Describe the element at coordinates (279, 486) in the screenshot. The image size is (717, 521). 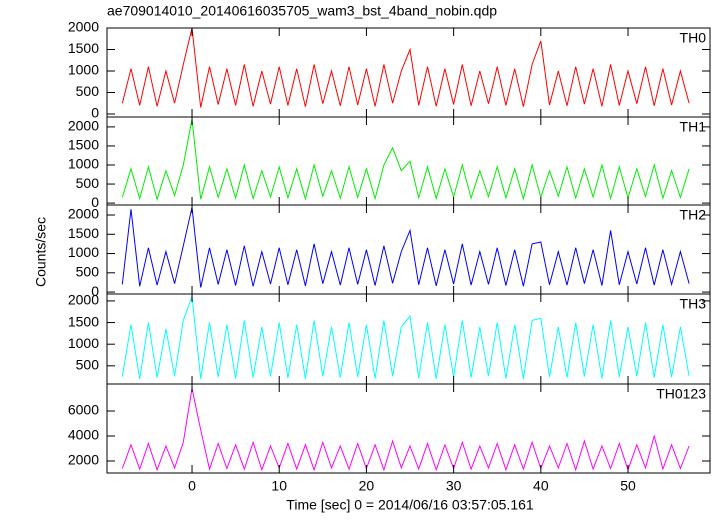
I see `x-tick-label: 10` at that location.